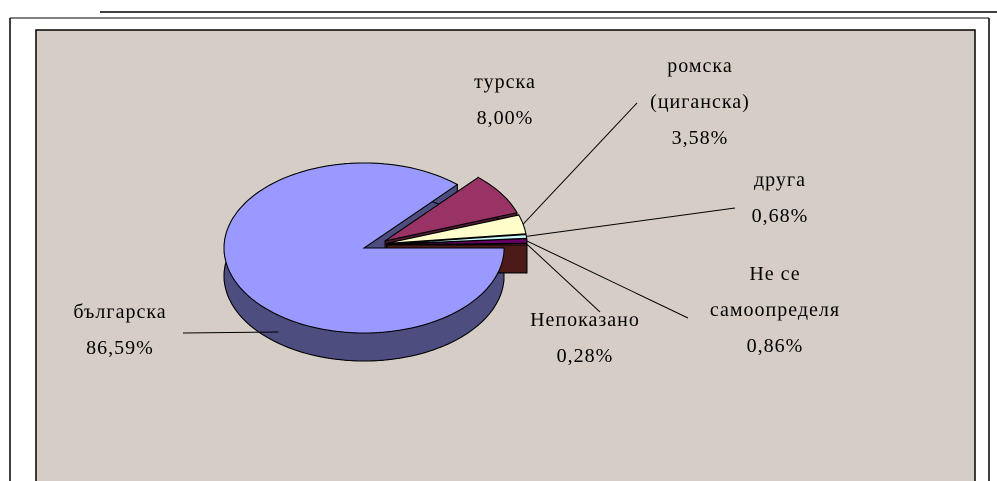 The image size is (997, 481). Describe the element at coordinates (780, 198) in the screenshot. I see `data-label: друга 0,68%` at that location.